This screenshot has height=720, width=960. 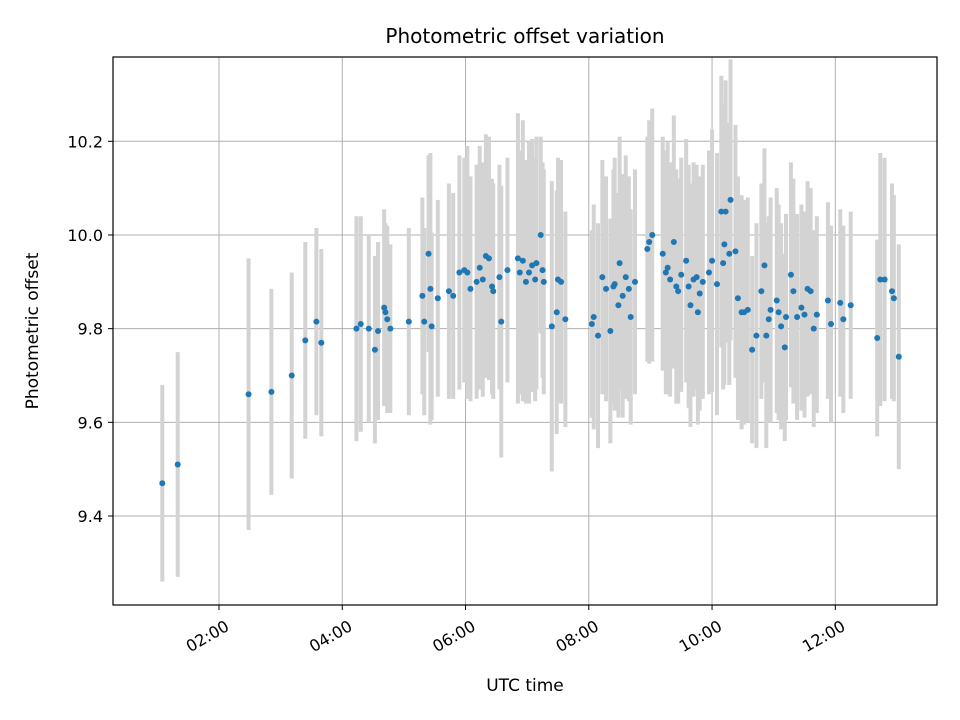 I want to click on y-tick-label: 9.8, so click(x=90, y=329).